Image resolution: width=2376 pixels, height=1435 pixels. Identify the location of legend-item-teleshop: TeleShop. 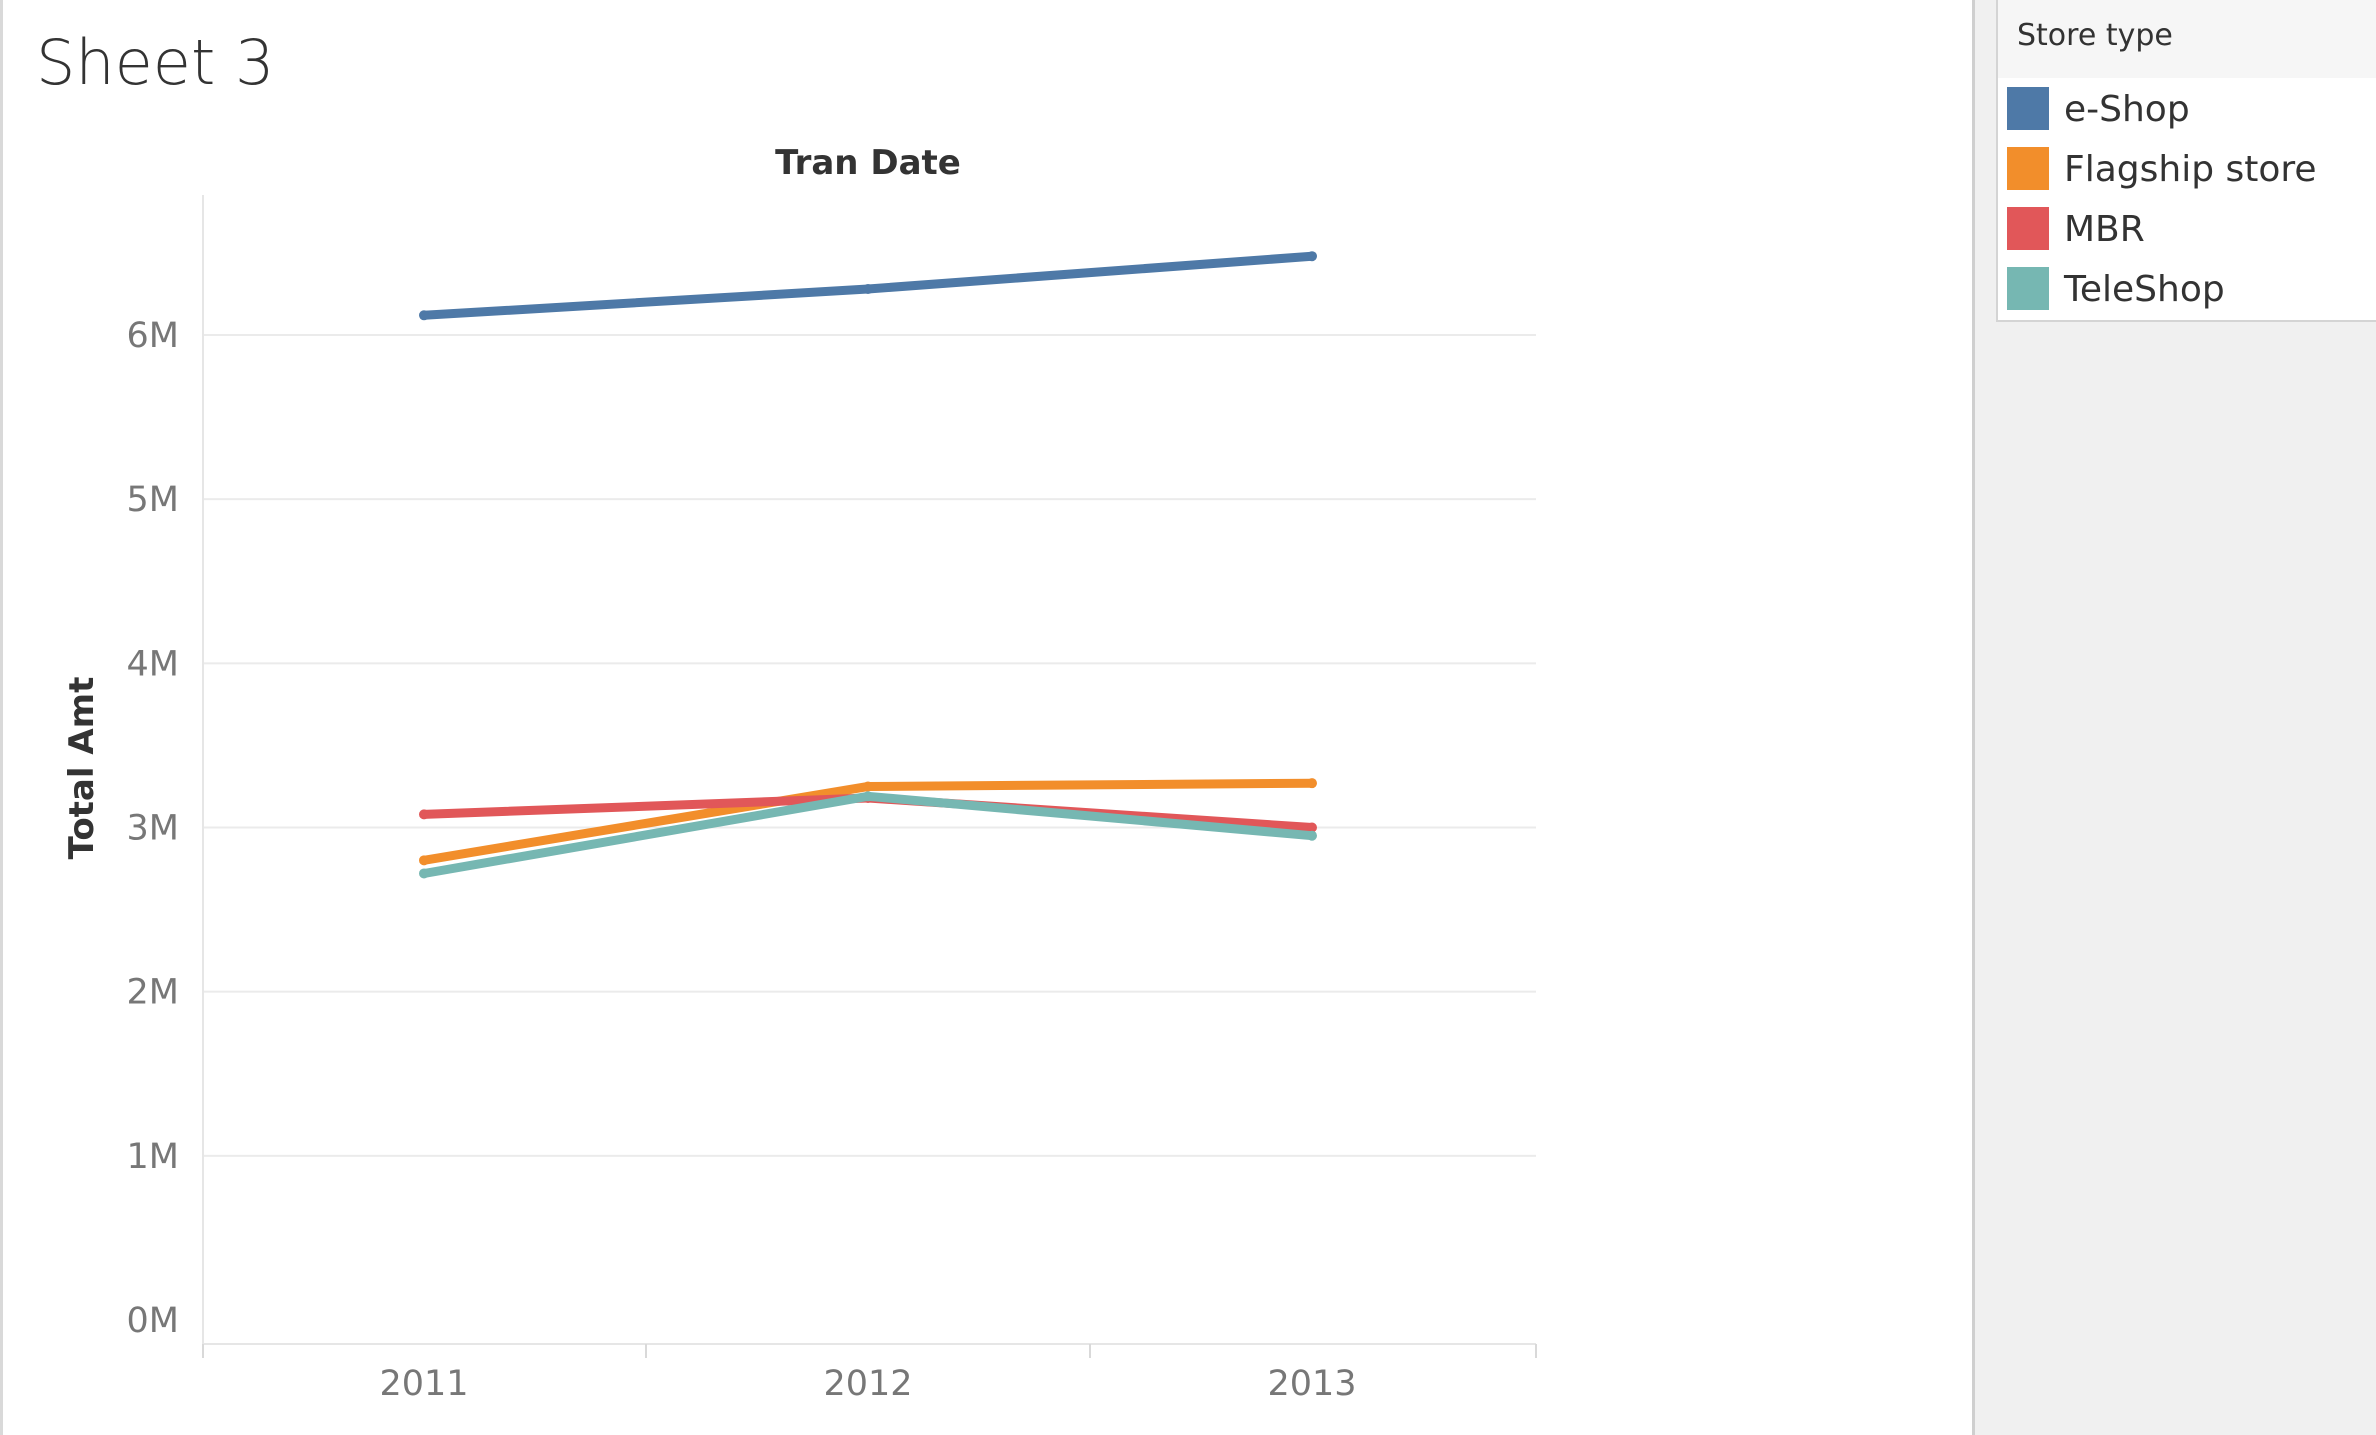
(2187, 291).